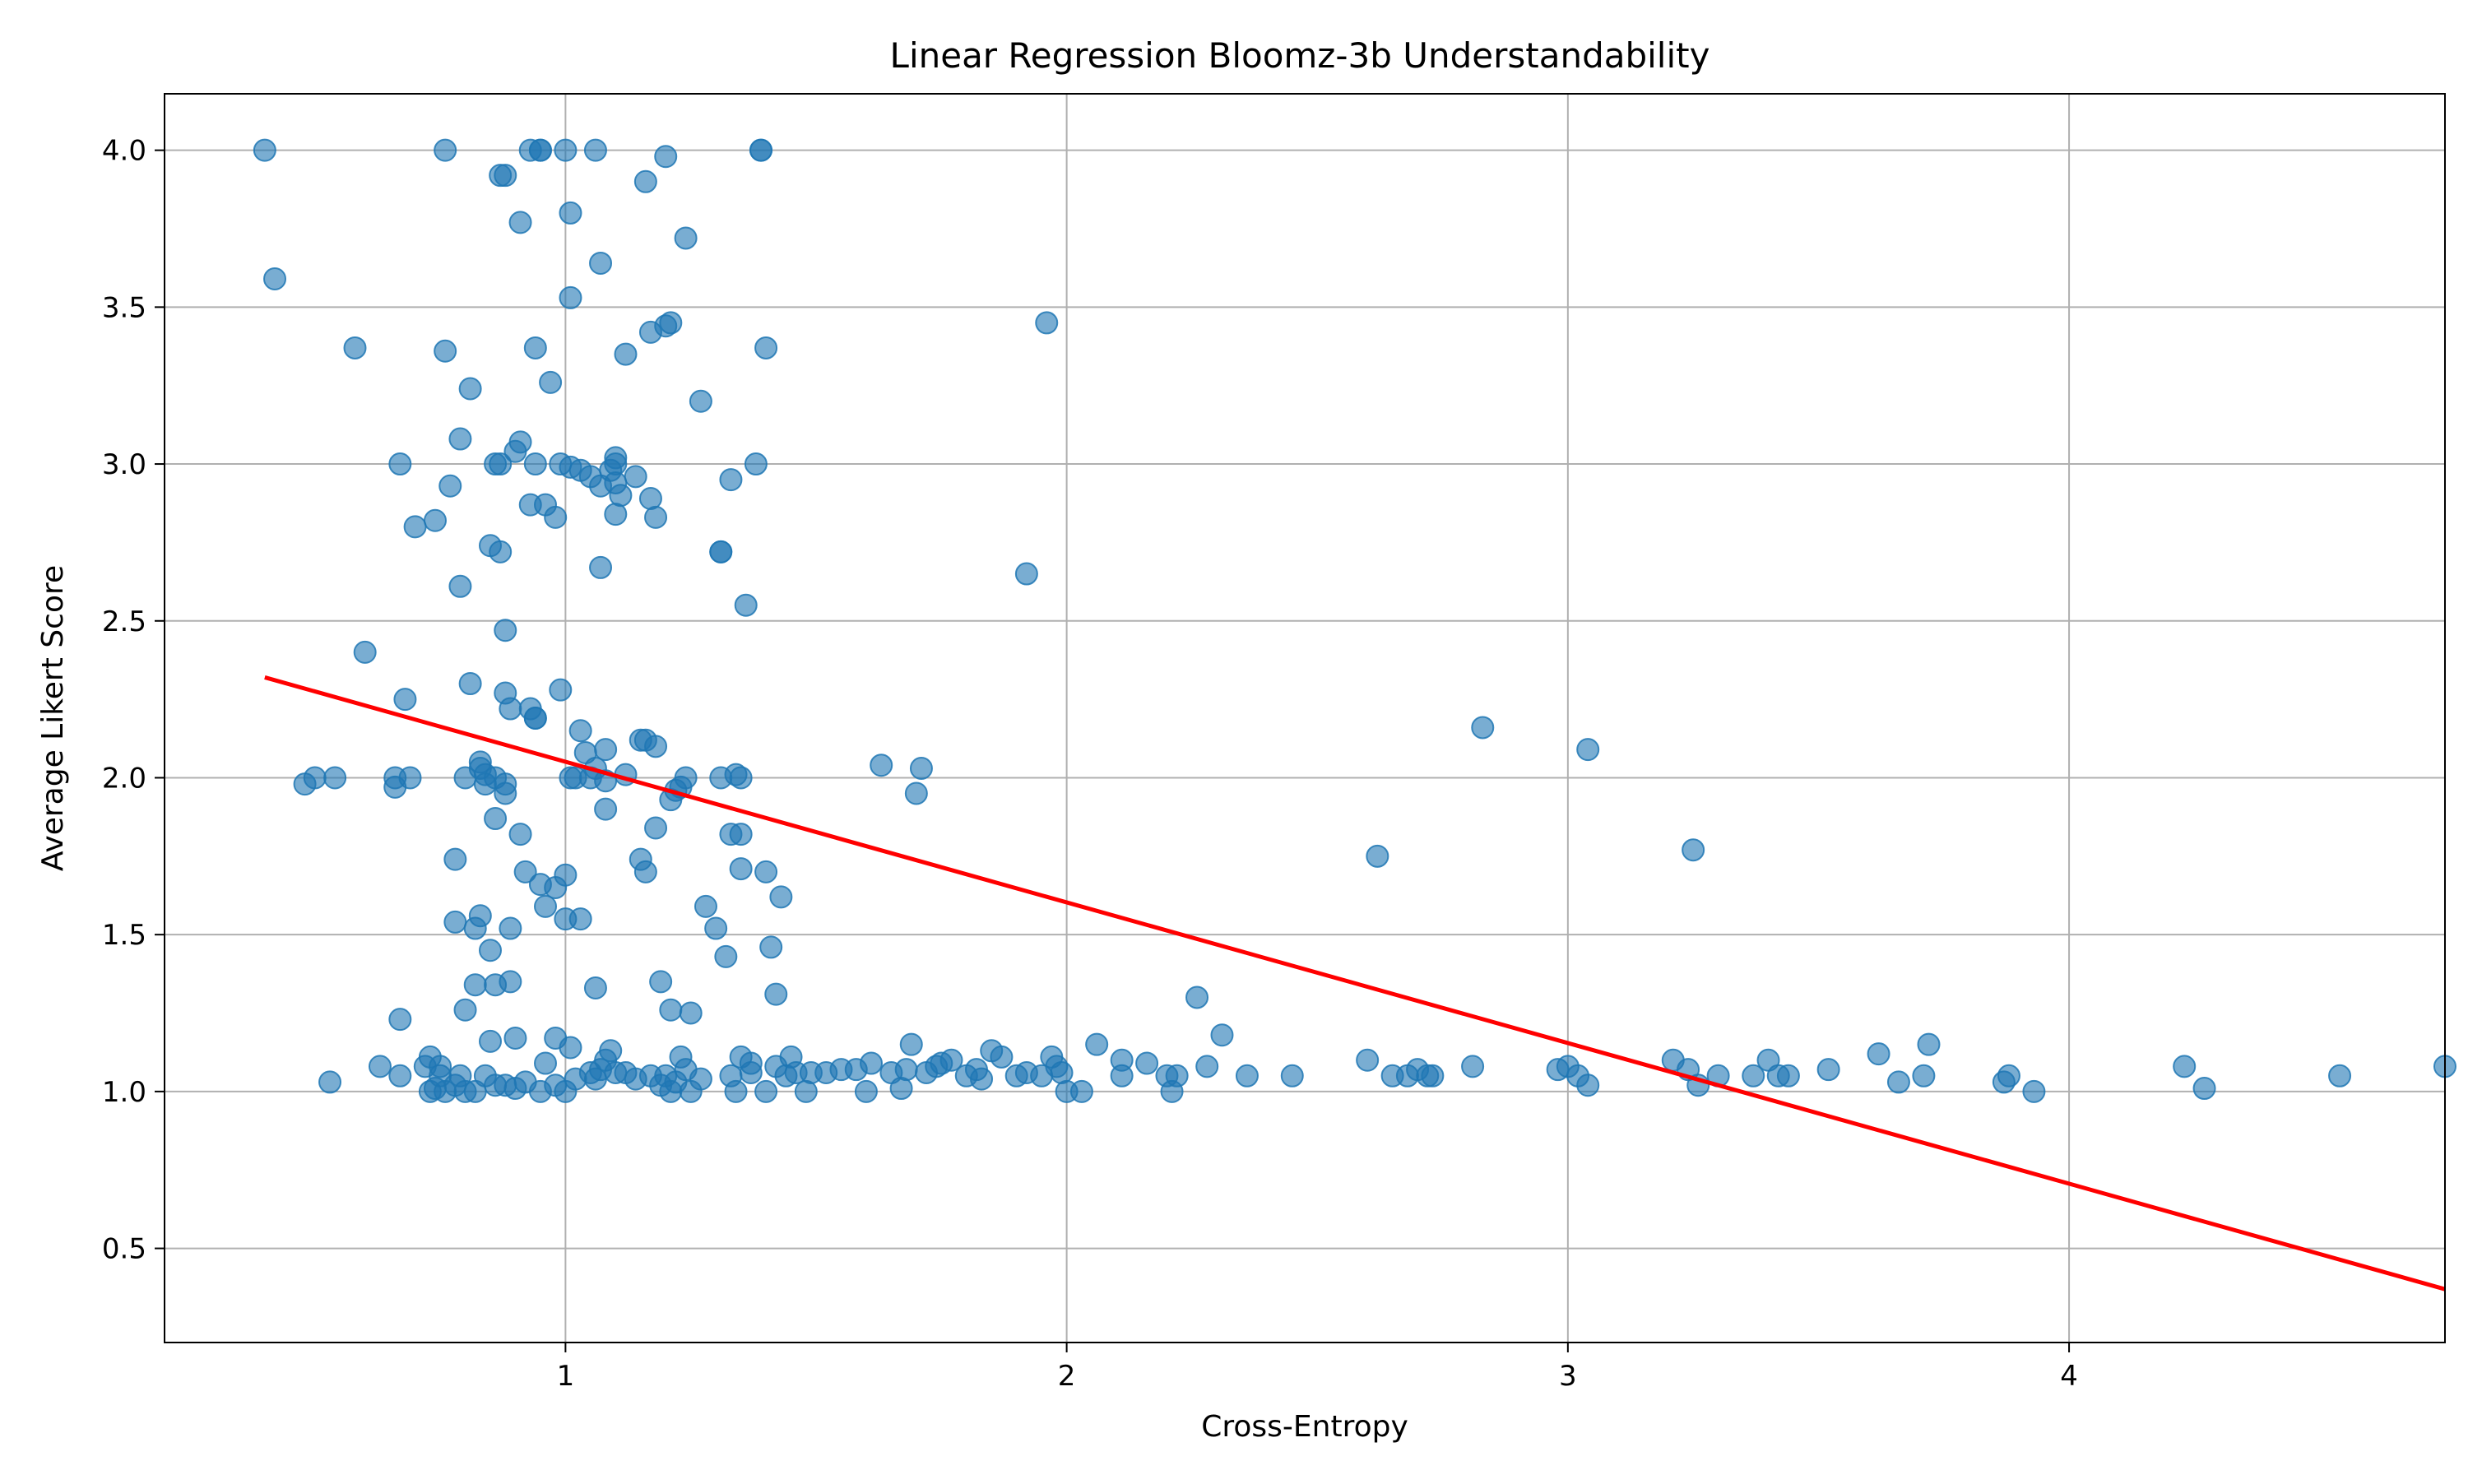 The width and height of the screenshot is (2468, 1484). I want to click on y-tick-label: 0.5, so click(124, 1249).